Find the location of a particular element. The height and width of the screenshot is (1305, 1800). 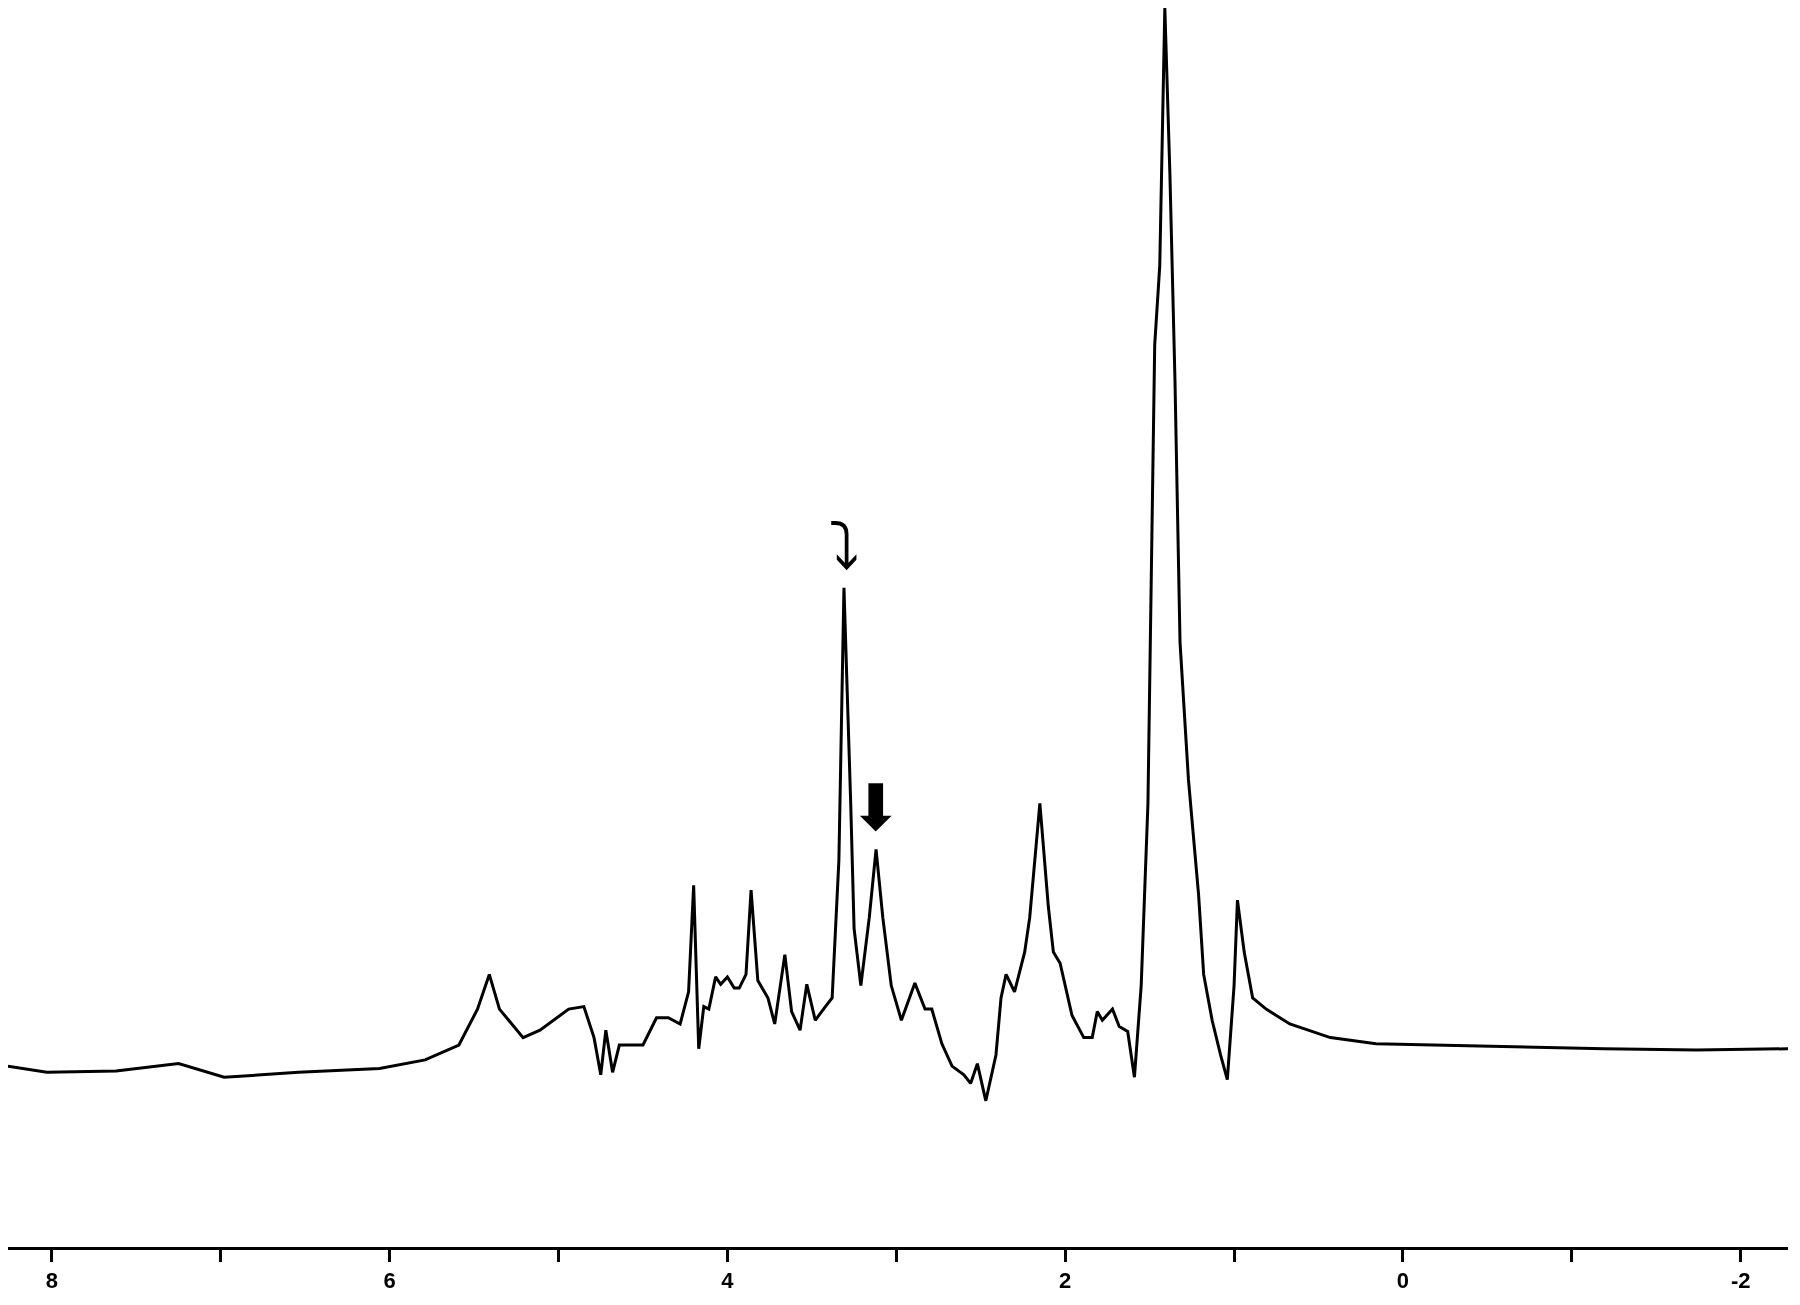

annotation: ⬇ is located at coordinates (876, 808).